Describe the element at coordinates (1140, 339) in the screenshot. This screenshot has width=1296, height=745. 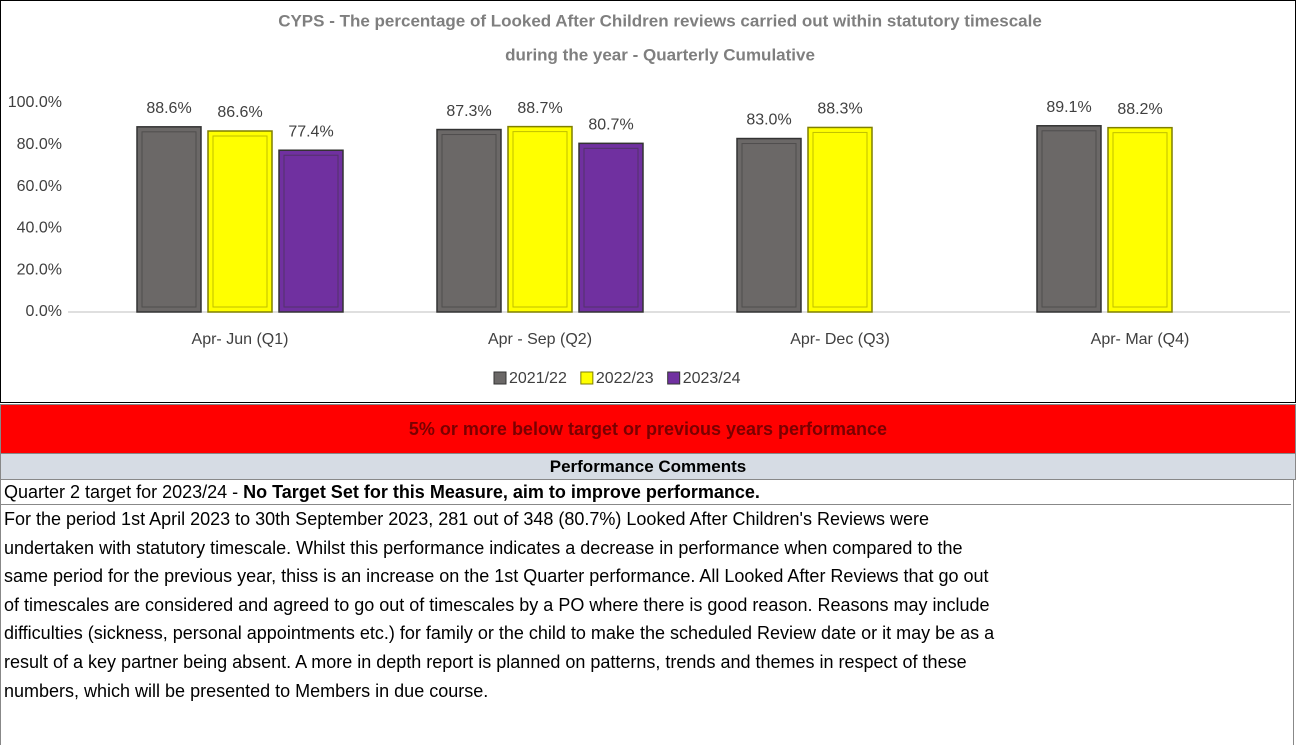
I see `x-tick-label: Apr- Mar (Q4)` at that location.